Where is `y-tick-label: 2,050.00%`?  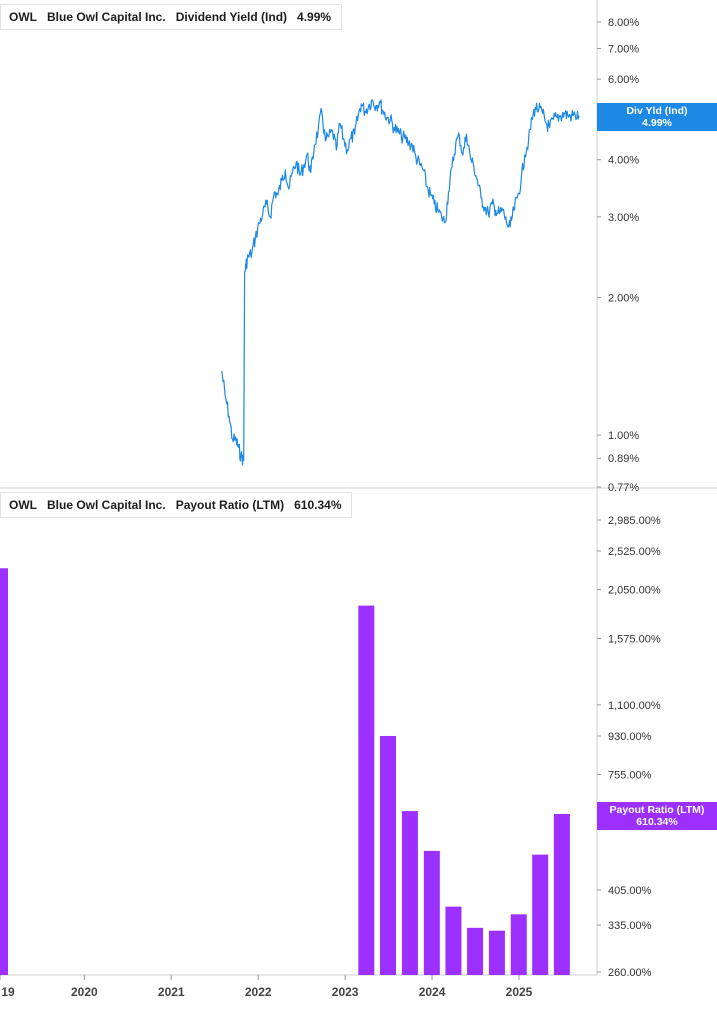
y-tick-label: 2,050.00% is located at coordinates (634, 591).